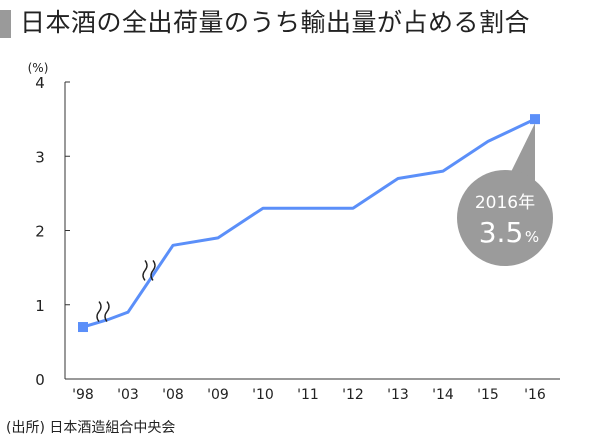 Image resolution: width=600 pixels, height=445 pixels. Describe the element at coordinates (38, 68) in the screenshot. I see `y-unit-label: (%)` at that location.